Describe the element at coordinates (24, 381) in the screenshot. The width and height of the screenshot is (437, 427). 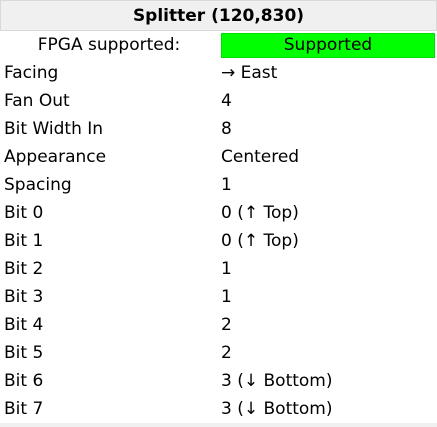
I see `attribute-label: Bit 6` at that location.